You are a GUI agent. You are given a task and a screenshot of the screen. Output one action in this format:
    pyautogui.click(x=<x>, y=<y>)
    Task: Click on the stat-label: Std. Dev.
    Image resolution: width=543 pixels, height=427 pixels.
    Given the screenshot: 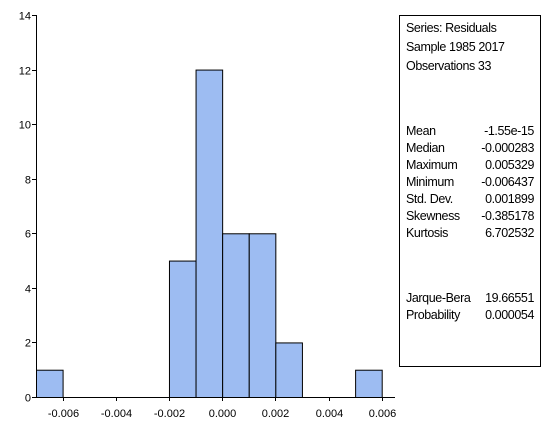 What is the action you would take?
    pyautogui.click(x=429, y=199)
    